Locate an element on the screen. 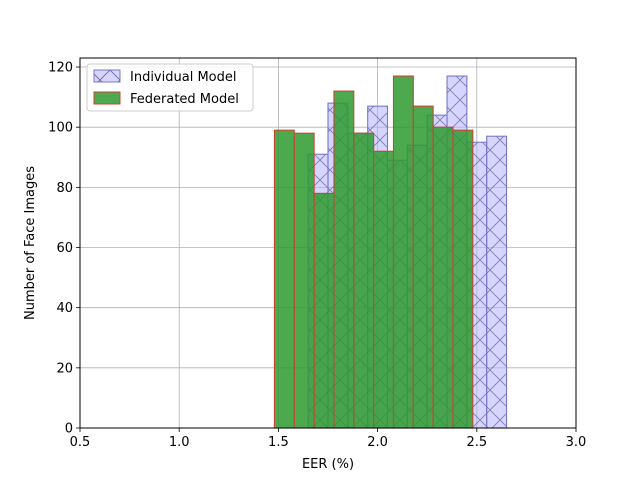 The image size is (640, 480). legend-label: Individual Model is located at coordinates (183, 77).